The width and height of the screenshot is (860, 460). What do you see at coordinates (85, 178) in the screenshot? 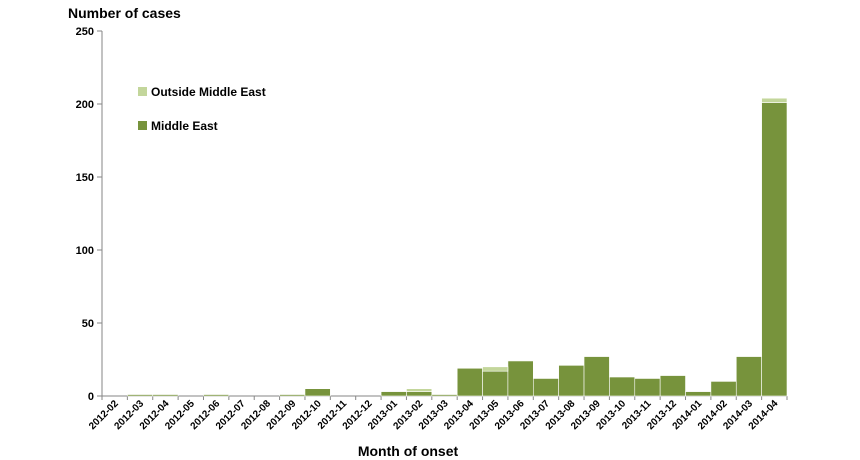
I see `y-tick-label: 150` at bounding box center [85, 178].